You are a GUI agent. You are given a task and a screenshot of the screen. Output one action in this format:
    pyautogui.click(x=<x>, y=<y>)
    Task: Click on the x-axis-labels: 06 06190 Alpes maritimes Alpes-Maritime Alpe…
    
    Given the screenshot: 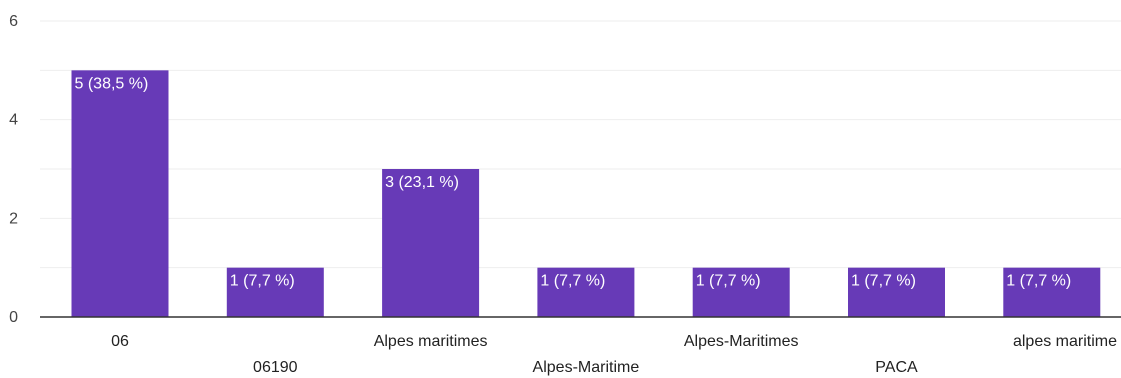 What is the action you would take?
    pyautogui.click(x=614, y=354)
    